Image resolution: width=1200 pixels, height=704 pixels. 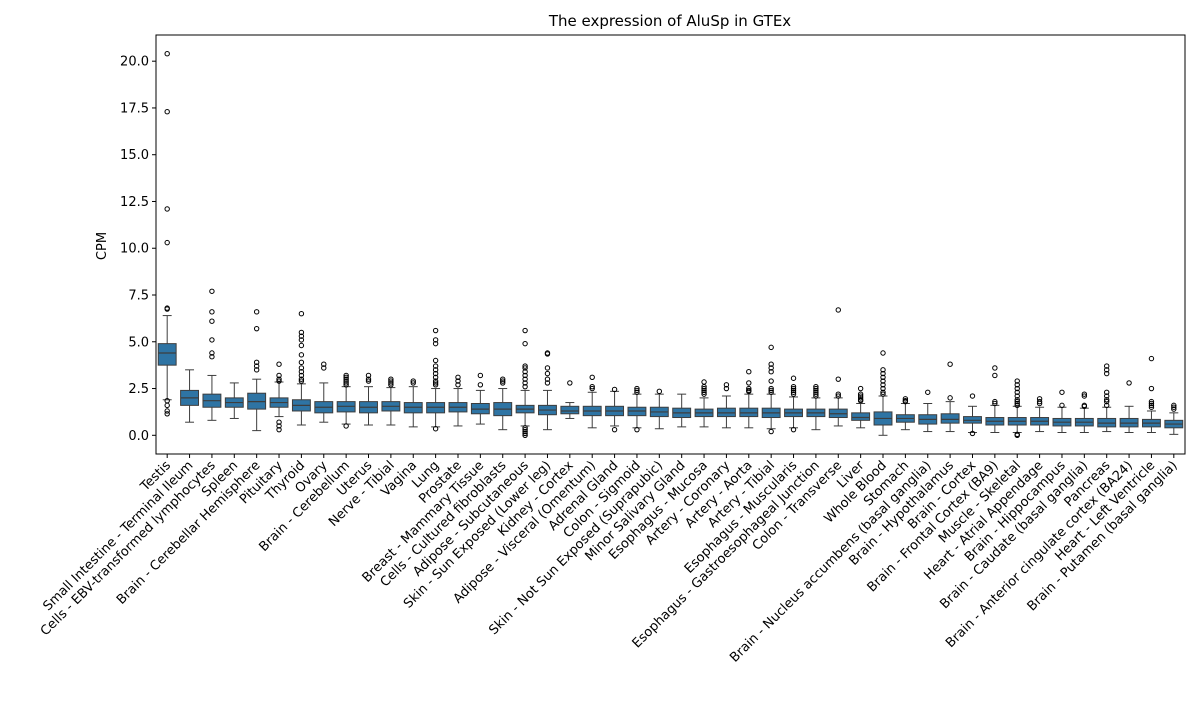 What do you see at coordinates (118, 536) in the screenshot?
I see `x-tick-label: Small Intestine - Terminal Ileum` at bounding box center [118, 536].